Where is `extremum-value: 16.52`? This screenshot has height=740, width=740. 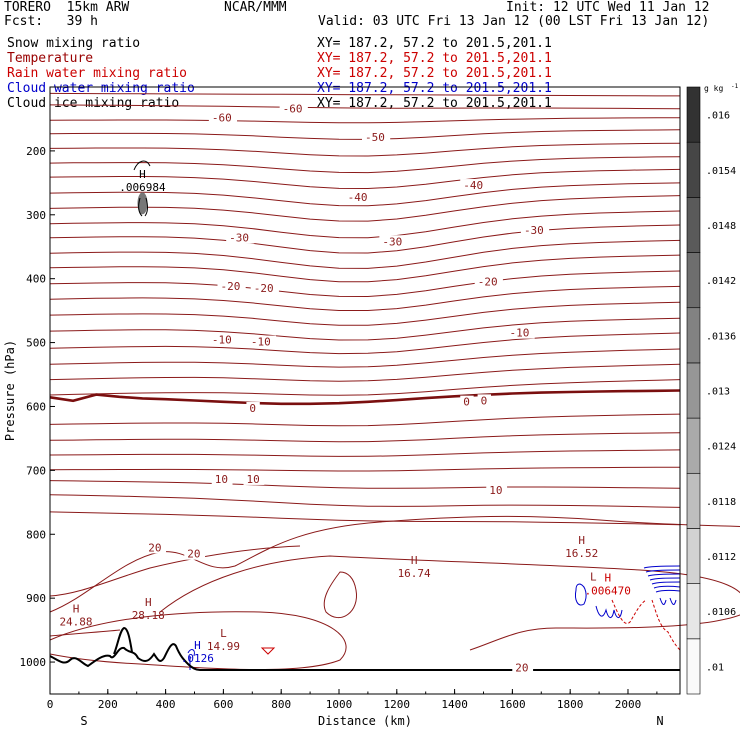
extremum-value: 16.52 is located at coordinates (581, 553).